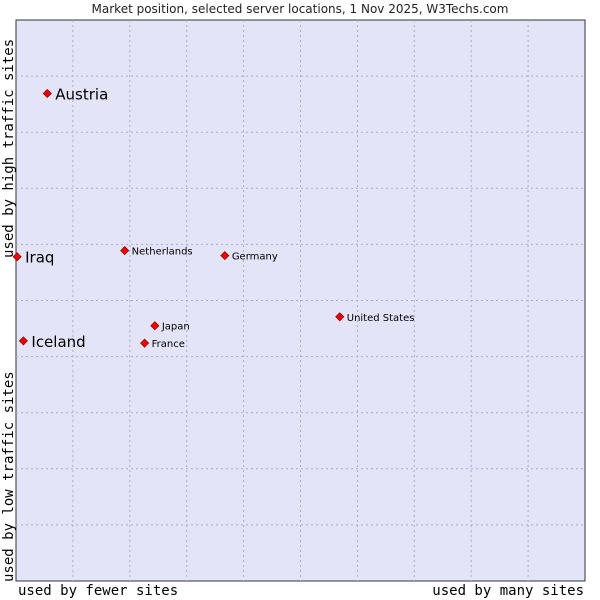 The image size is (600, 600). I want to click on y-axis-label-bottom: used by low traffic sites, so click(9, 476).